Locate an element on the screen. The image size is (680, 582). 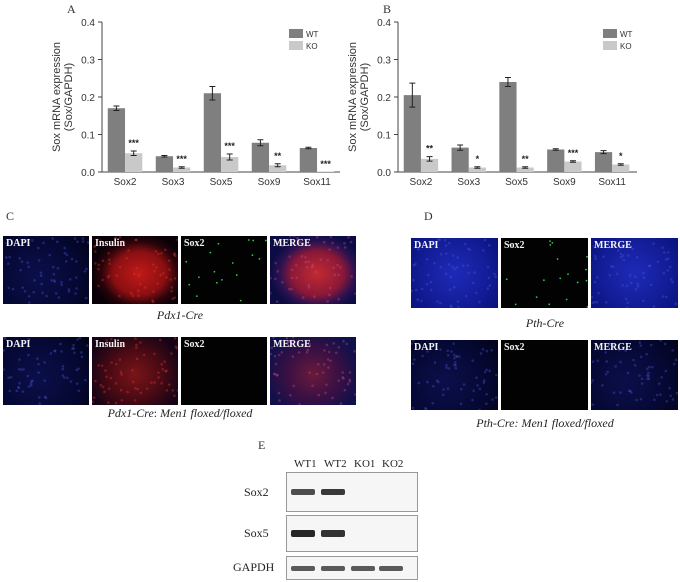
micrograph-label: DAPI is located at coordinates (18, 243).